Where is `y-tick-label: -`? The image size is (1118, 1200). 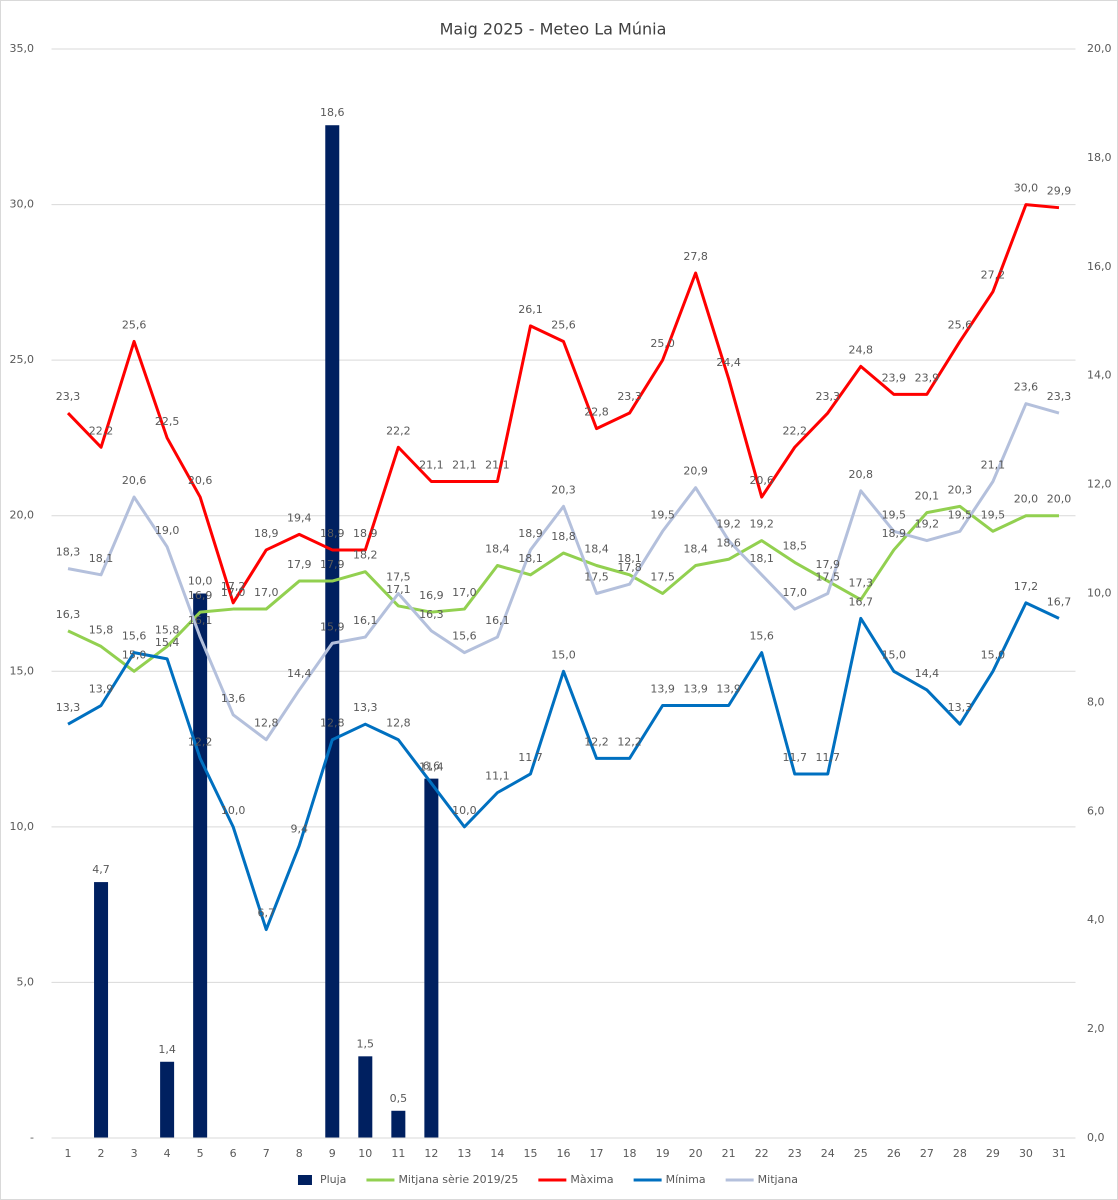 y-tick-label: - is located at coordinates (32, 1137).